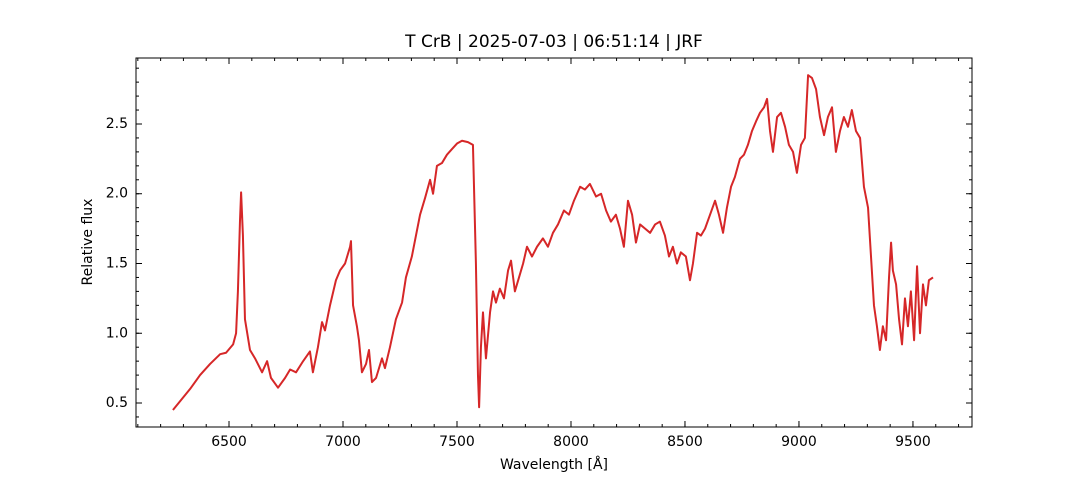 This screenshot has width=1080, height=480. What do you see at coordinates (571, 442) in the screenshot?
I see `x-tick-label: 8000` at bounding box center [571, 442].